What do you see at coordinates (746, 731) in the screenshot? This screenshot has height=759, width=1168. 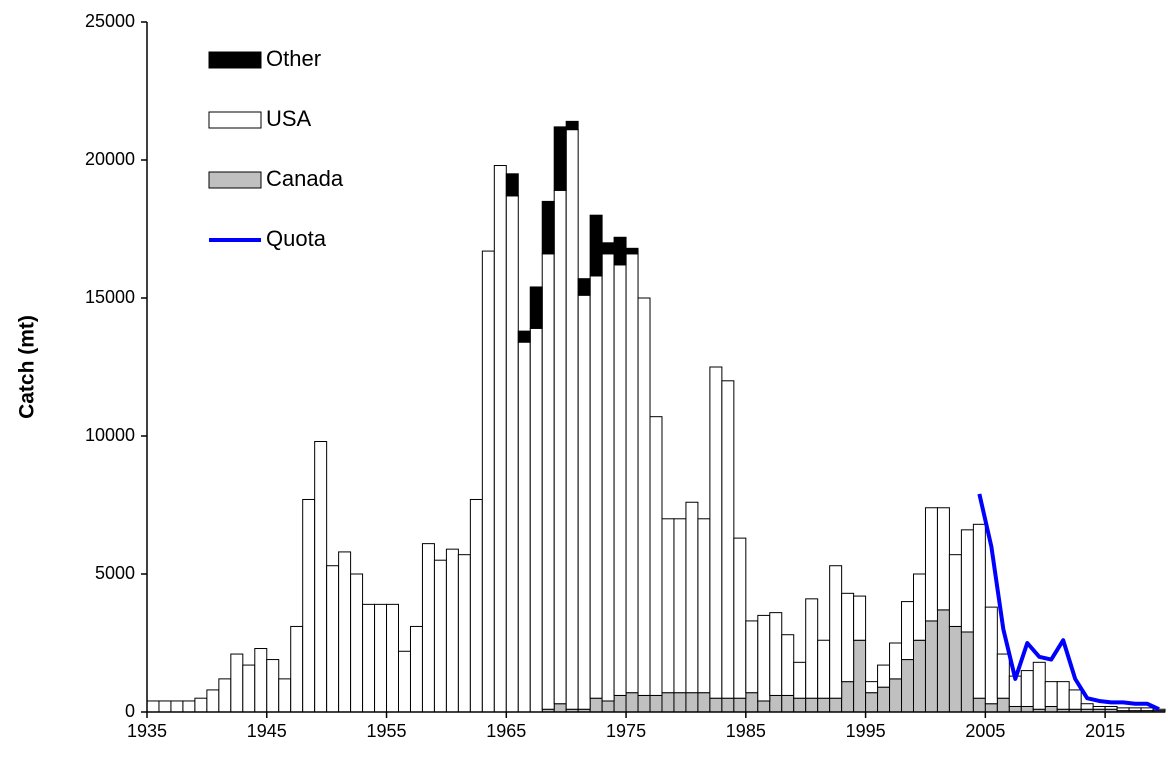 I see `x-tick-label: 1985` at bounding box center [746, 731].